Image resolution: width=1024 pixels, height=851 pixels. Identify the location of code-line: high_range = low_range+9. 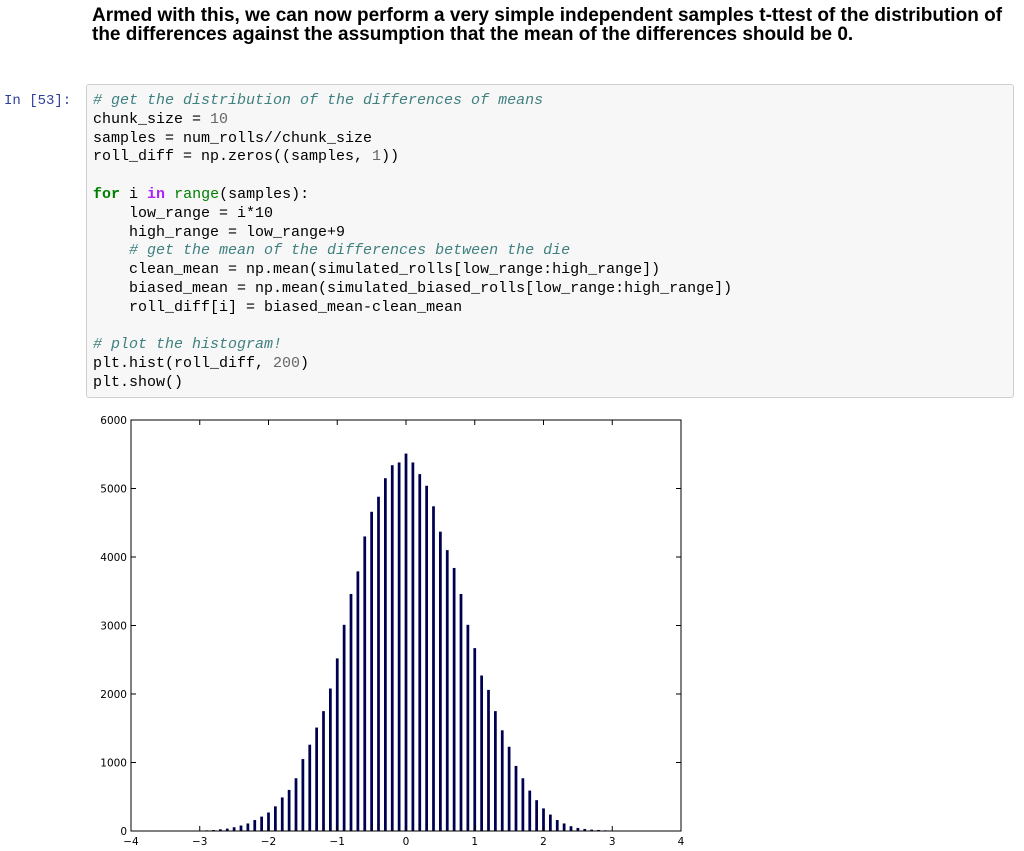
(219, 232).